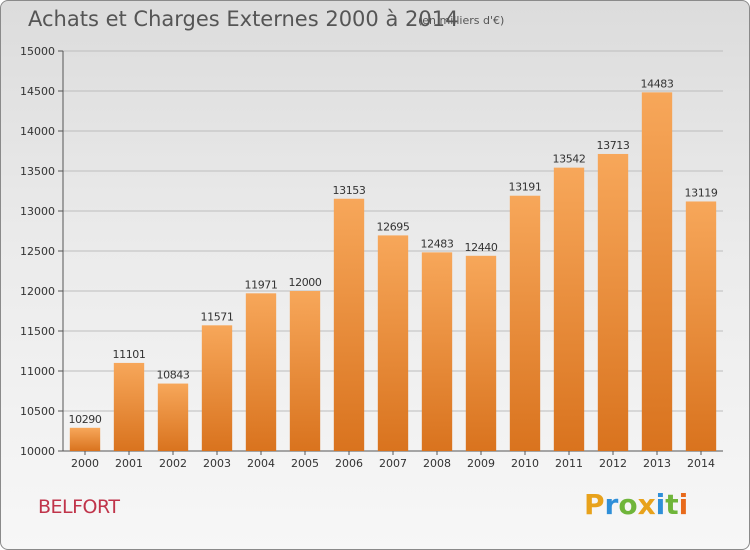 This screenshot has height=550, width=750. Describe the element at coordinates (217, 388) in the screenshot. I see `bar-2003` at that location.